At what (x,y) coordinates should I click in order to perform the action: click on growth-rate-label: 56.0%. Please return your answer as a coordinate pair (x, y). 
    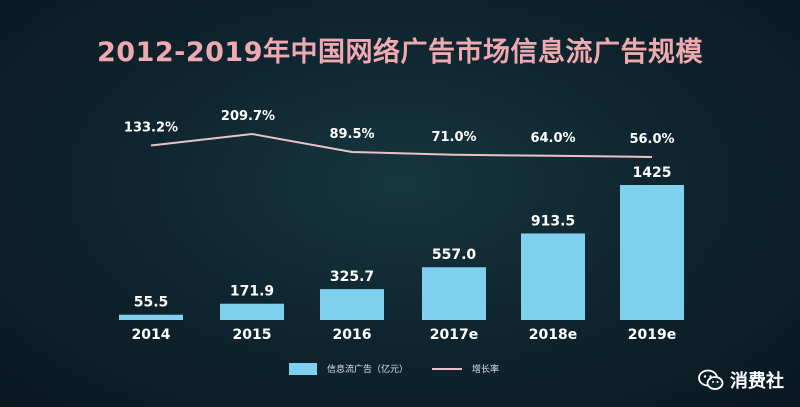
    Looking at the image, I should click on (651, 139).